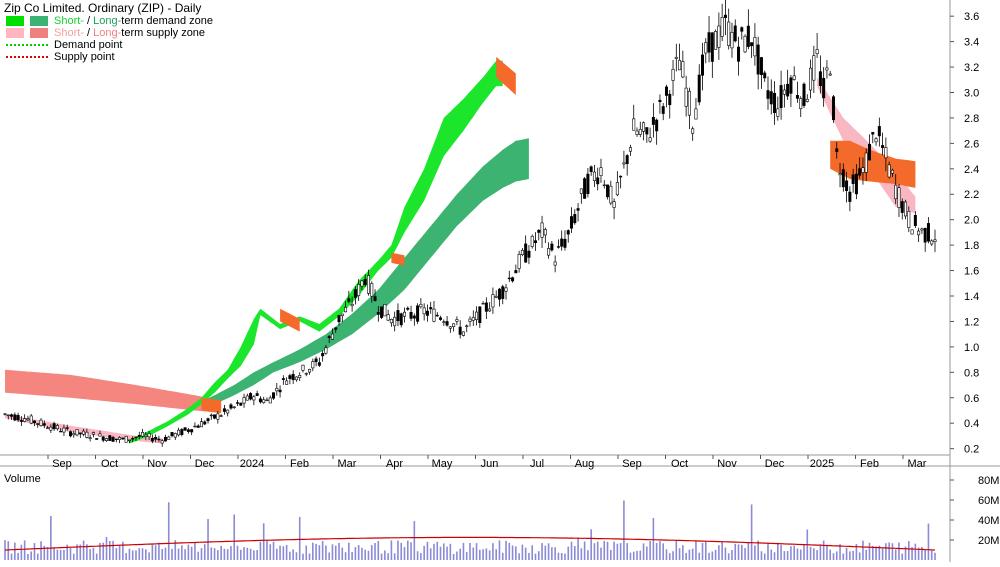  Describe the element at coordinates (971, 272) in the screenshot. I see `y-tick-label: 1.6` at that location.